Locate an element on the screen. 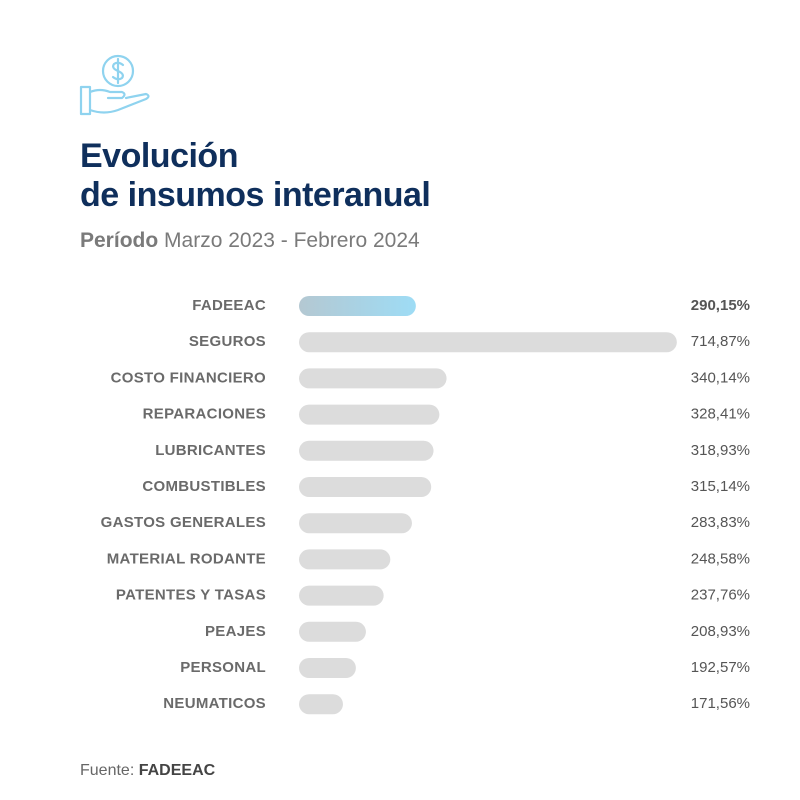 The image size is (800, 800). title-line: de insumos interanual is located at coordinates (255, 195).